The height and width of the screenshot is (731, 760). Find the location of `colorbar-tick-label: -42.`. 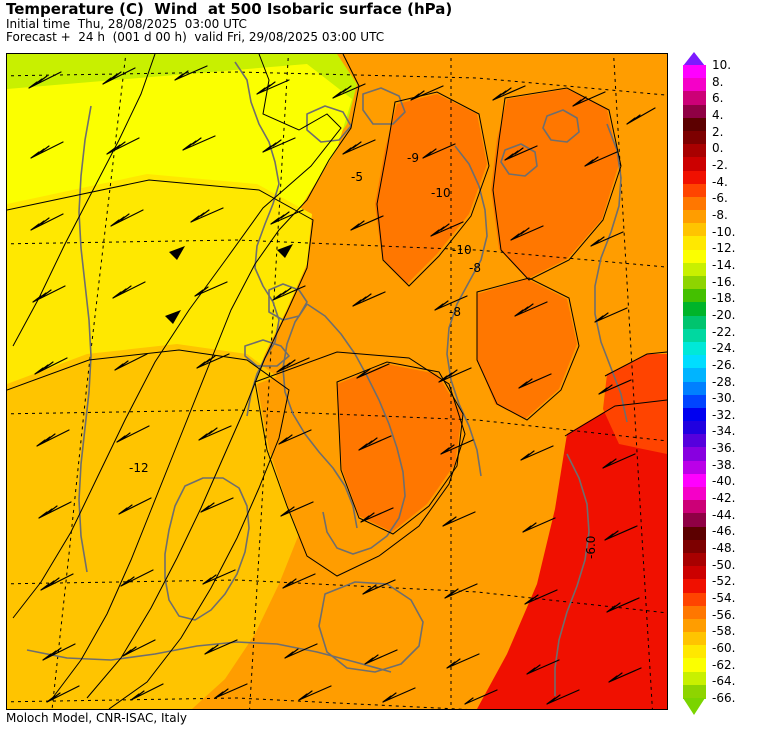

colorbar-tick-label: -42. is located at coordinates (724, 498).